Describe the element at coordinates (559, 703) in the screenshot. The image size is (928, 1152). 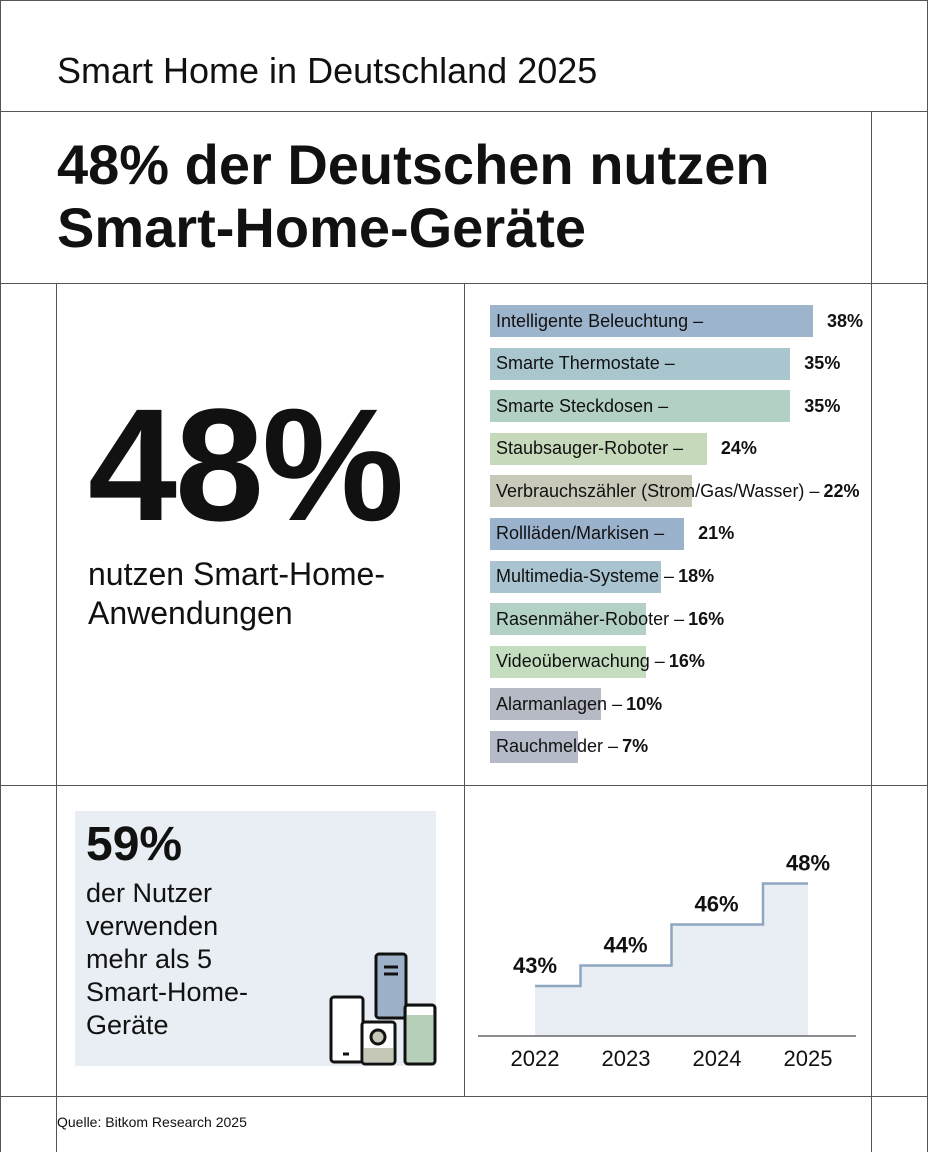
I see `bar-label: Alarmanlagen –` at that location.